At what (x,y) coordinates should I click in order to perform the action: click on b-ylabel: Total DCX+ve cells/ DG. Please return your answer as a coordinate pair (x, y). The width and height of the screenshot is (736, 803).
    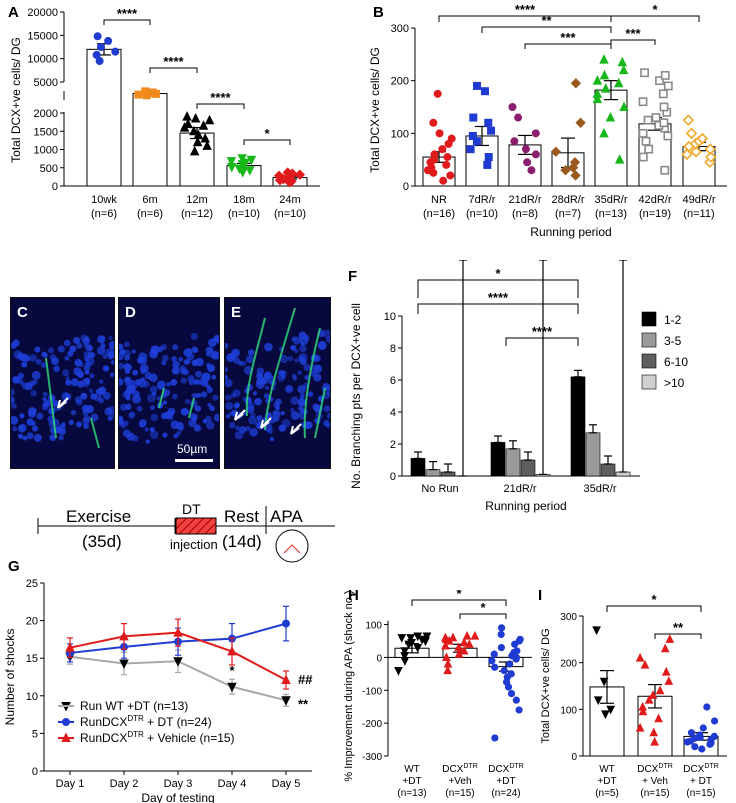
    Looking at the image, I should click on (375, 110).